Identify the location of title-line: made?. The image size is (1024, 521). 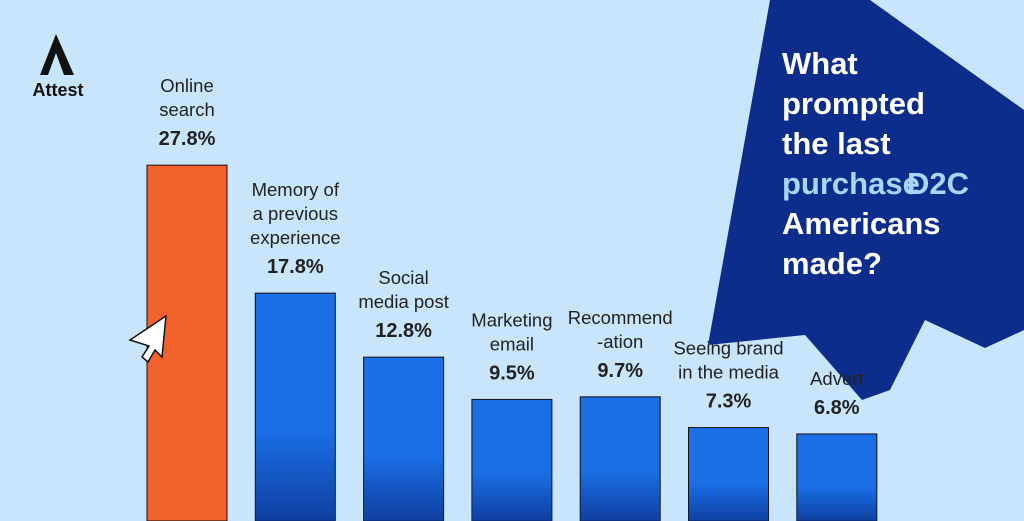
(832, 263).